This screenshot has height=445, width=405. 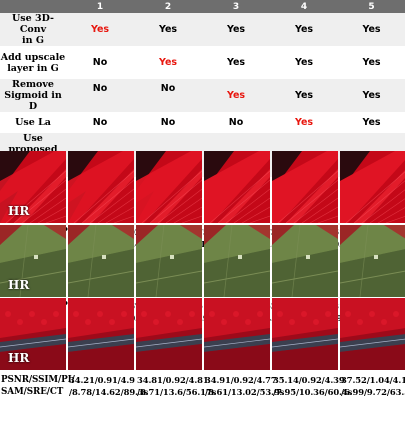 I want to click on config-row-label: Add upscale layer in G, so click(x=33, y=62).